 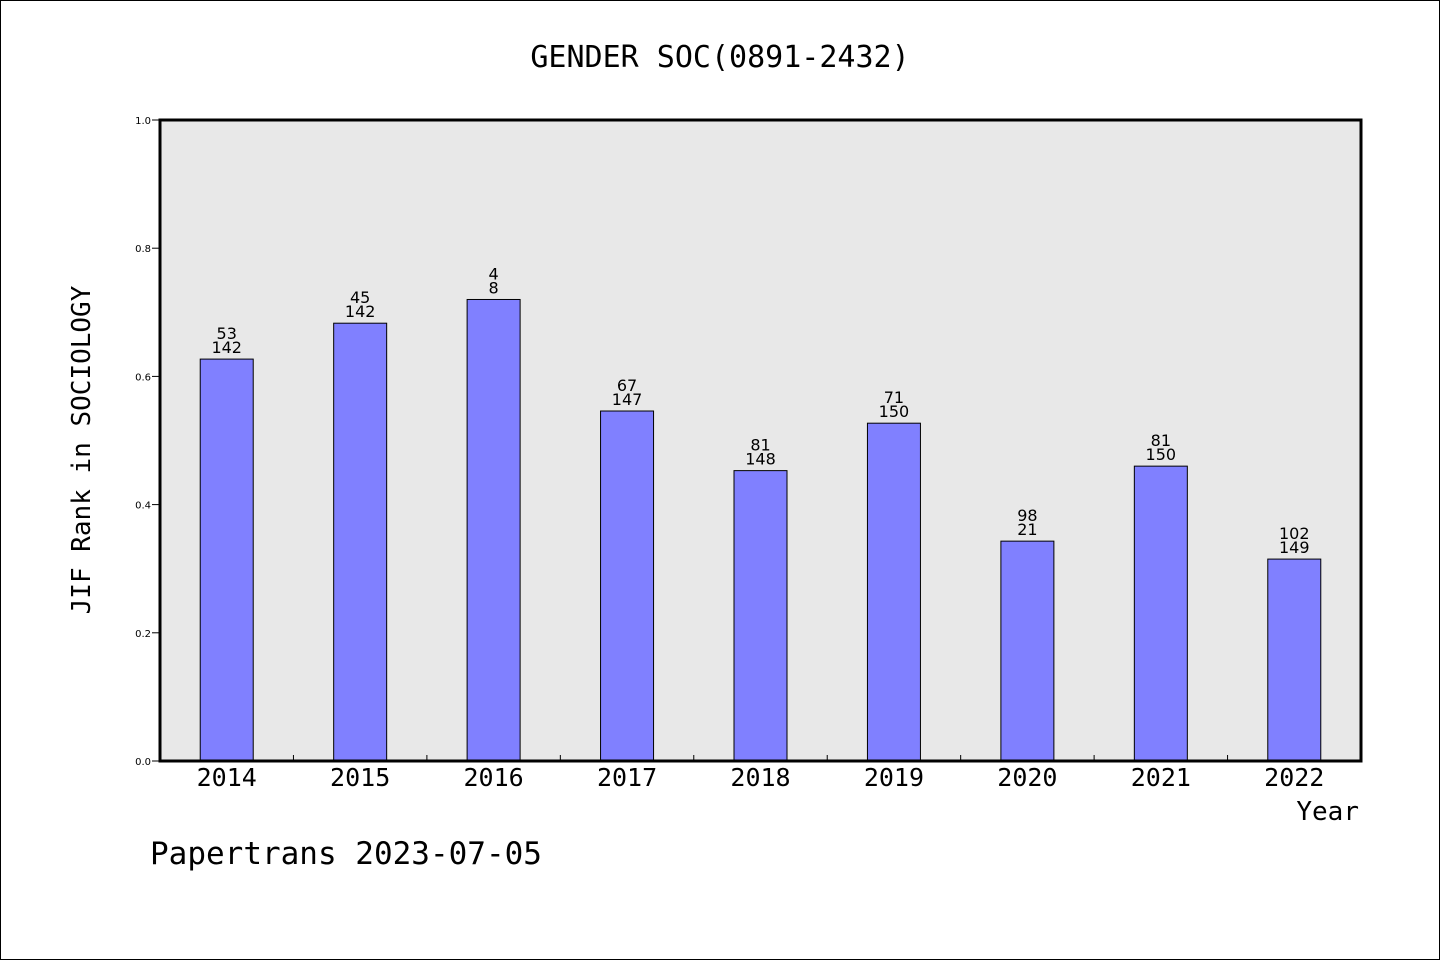 What do you see at coordinates (143, 762) in the screenshot?
I see `y-tick-label: 0.0` at bounding box center [143, 762].